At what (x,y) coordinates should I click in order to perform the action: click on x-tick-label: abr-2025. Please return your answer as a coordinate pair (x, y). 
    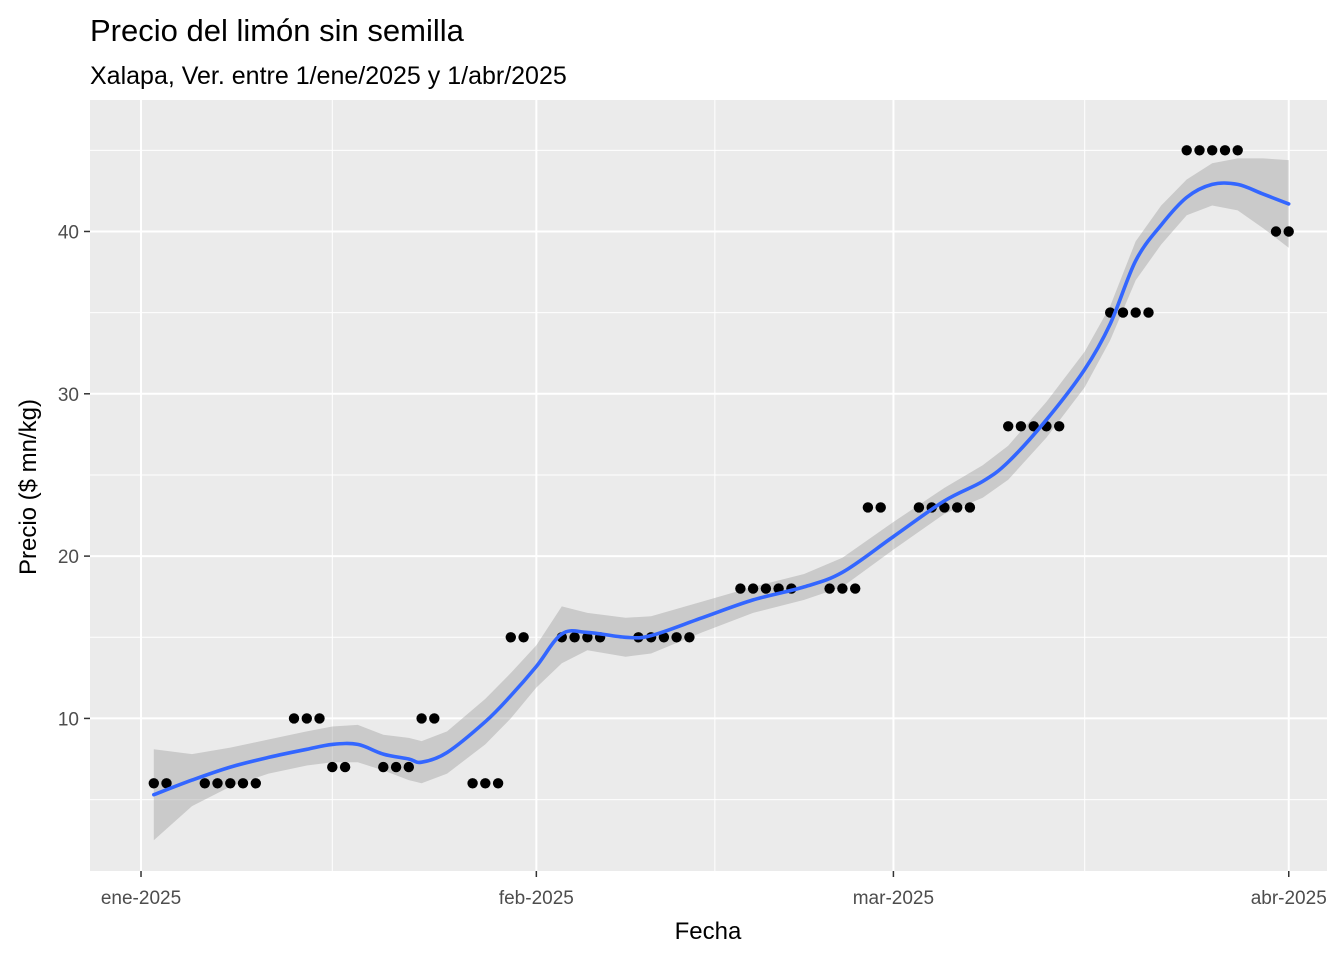
    Looking at the image, I should click on (1289, 898).